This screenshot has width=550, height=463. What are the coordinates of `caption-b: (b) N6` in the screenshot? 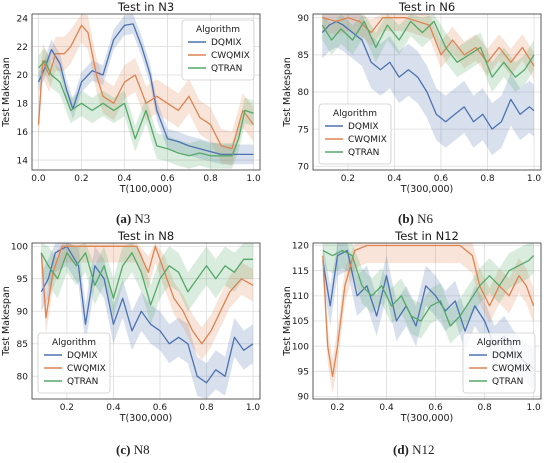 It's located at (415, 219).